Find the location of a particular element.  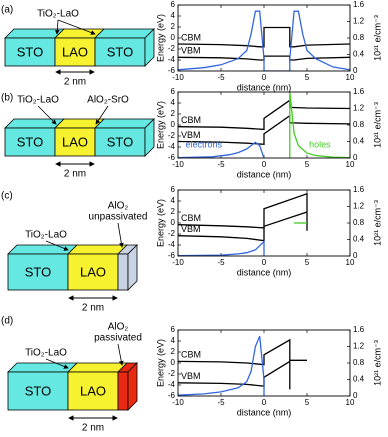

series-label: holes is located at coordinates (320, 144).